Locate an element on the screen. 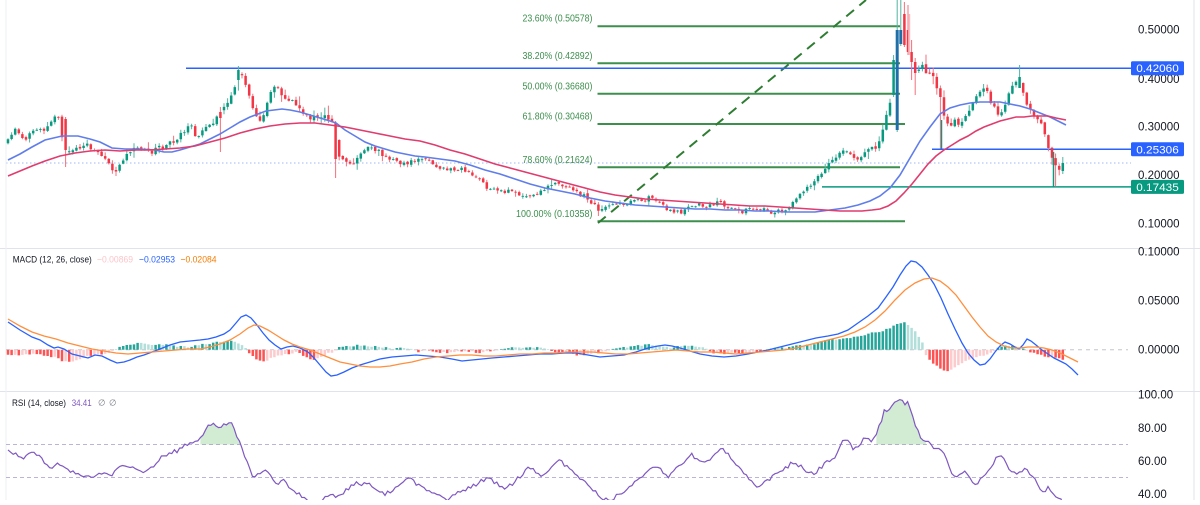 The width and height of the screenshot is (1200, 505). svg-text: 0.50000 is located at coordinates (1159, 31).